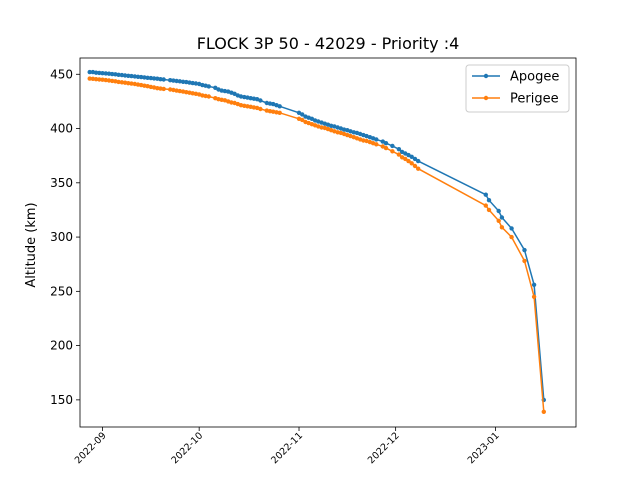  Describe the element at coordinates (61, 237) in the screenshot. I see `y-tick-label: 300` at that location.